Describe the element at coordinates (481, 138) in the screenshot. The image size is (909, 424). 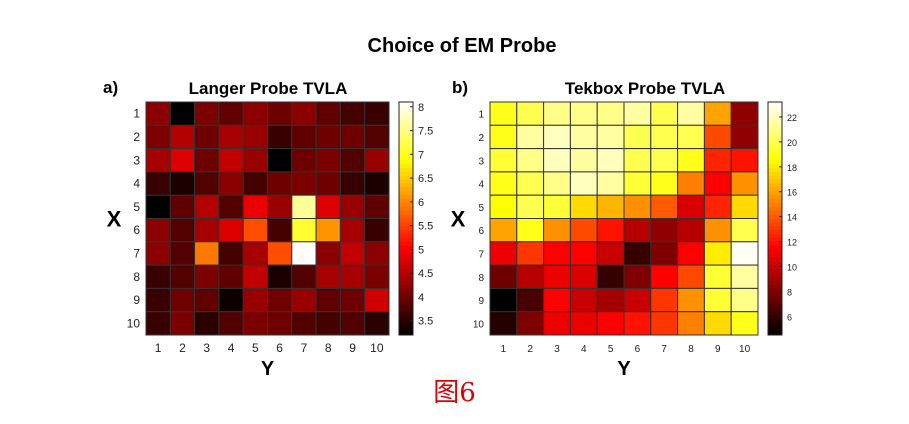
I see `y-tick-label: 2` at that location.